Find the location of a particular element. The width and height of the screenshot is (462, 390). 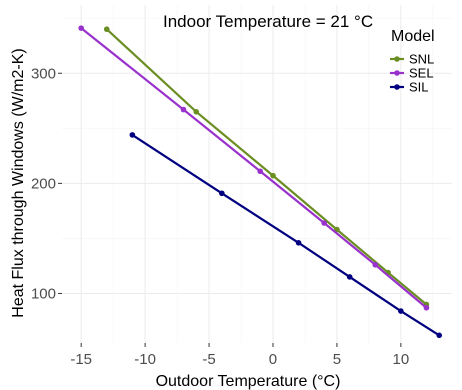

y-tick-label: 200 is located at coordinates (43, 183).